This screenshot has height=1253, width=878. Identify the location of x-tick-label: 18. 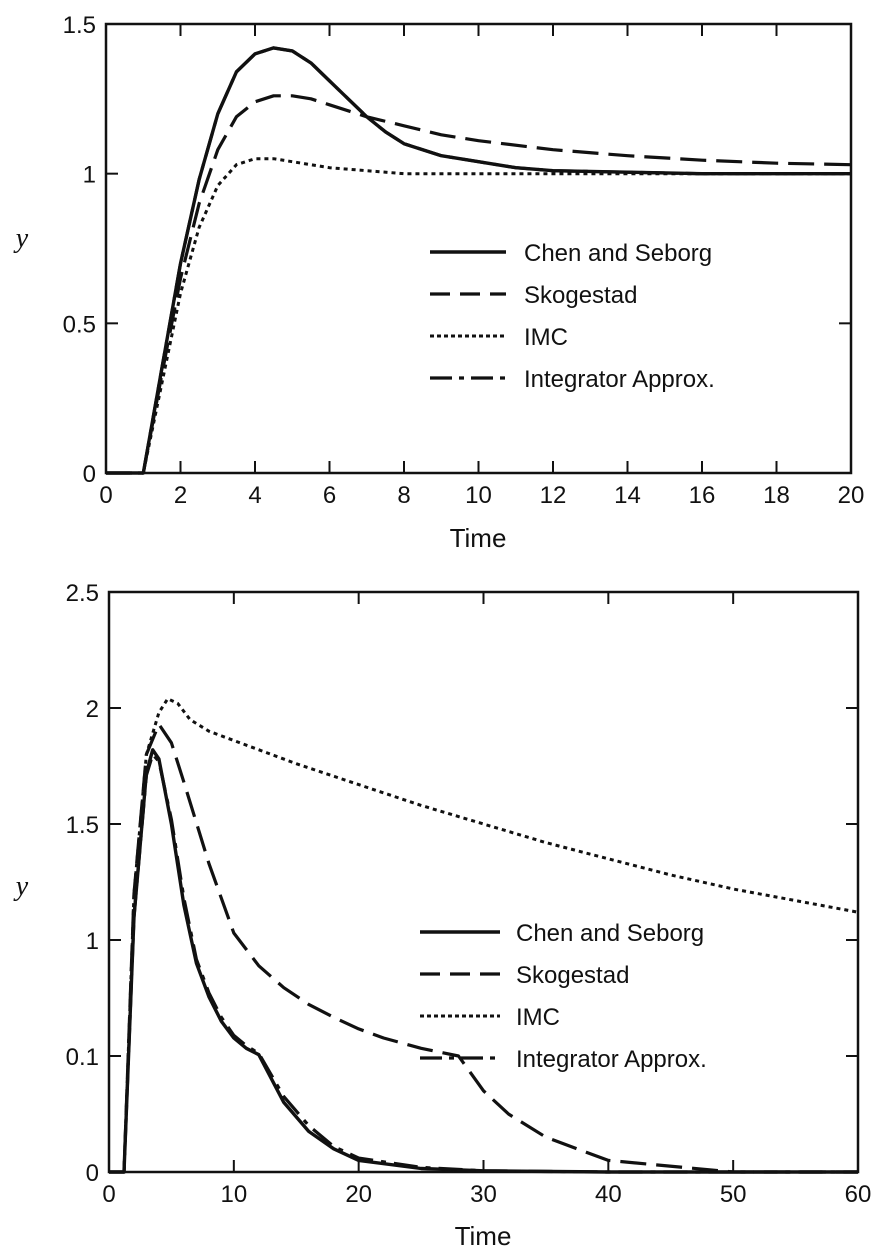
(776, 495).